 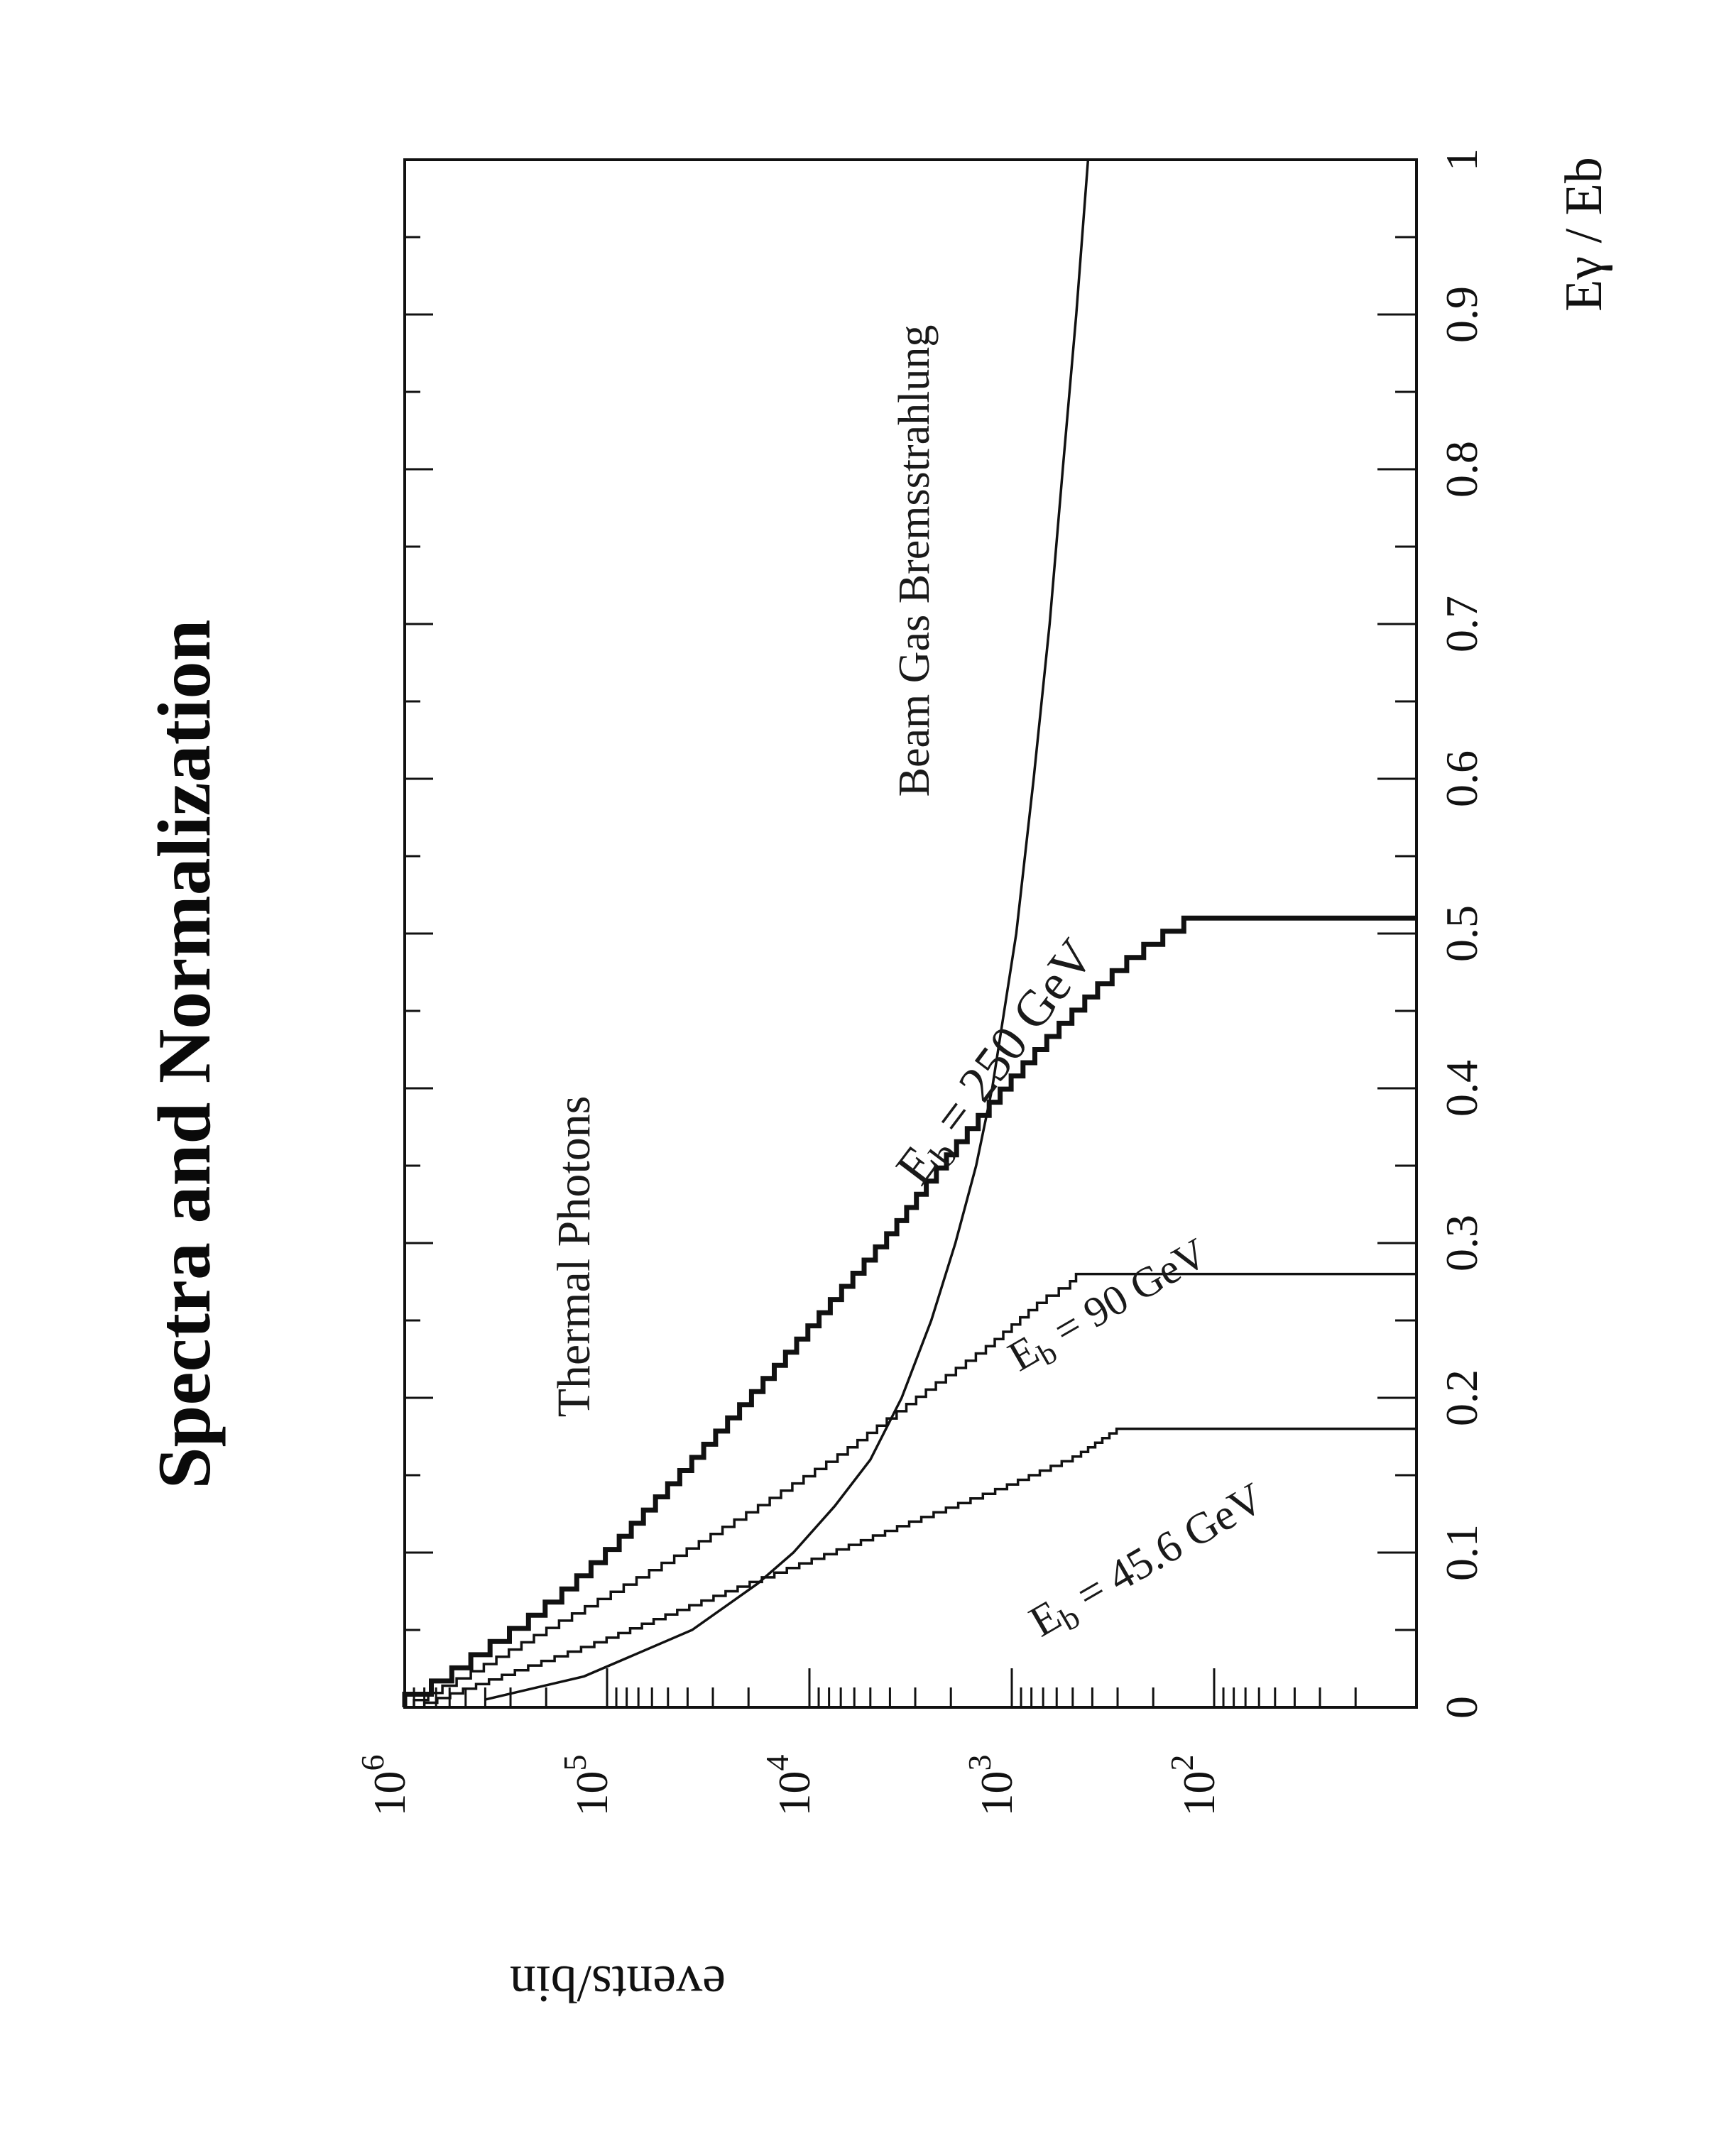 What do you see at coordinates (997, 1063) in the screenshot?
I see `label-eb-250: Eb = 250 GeV` at bounding box center [997, 1063].